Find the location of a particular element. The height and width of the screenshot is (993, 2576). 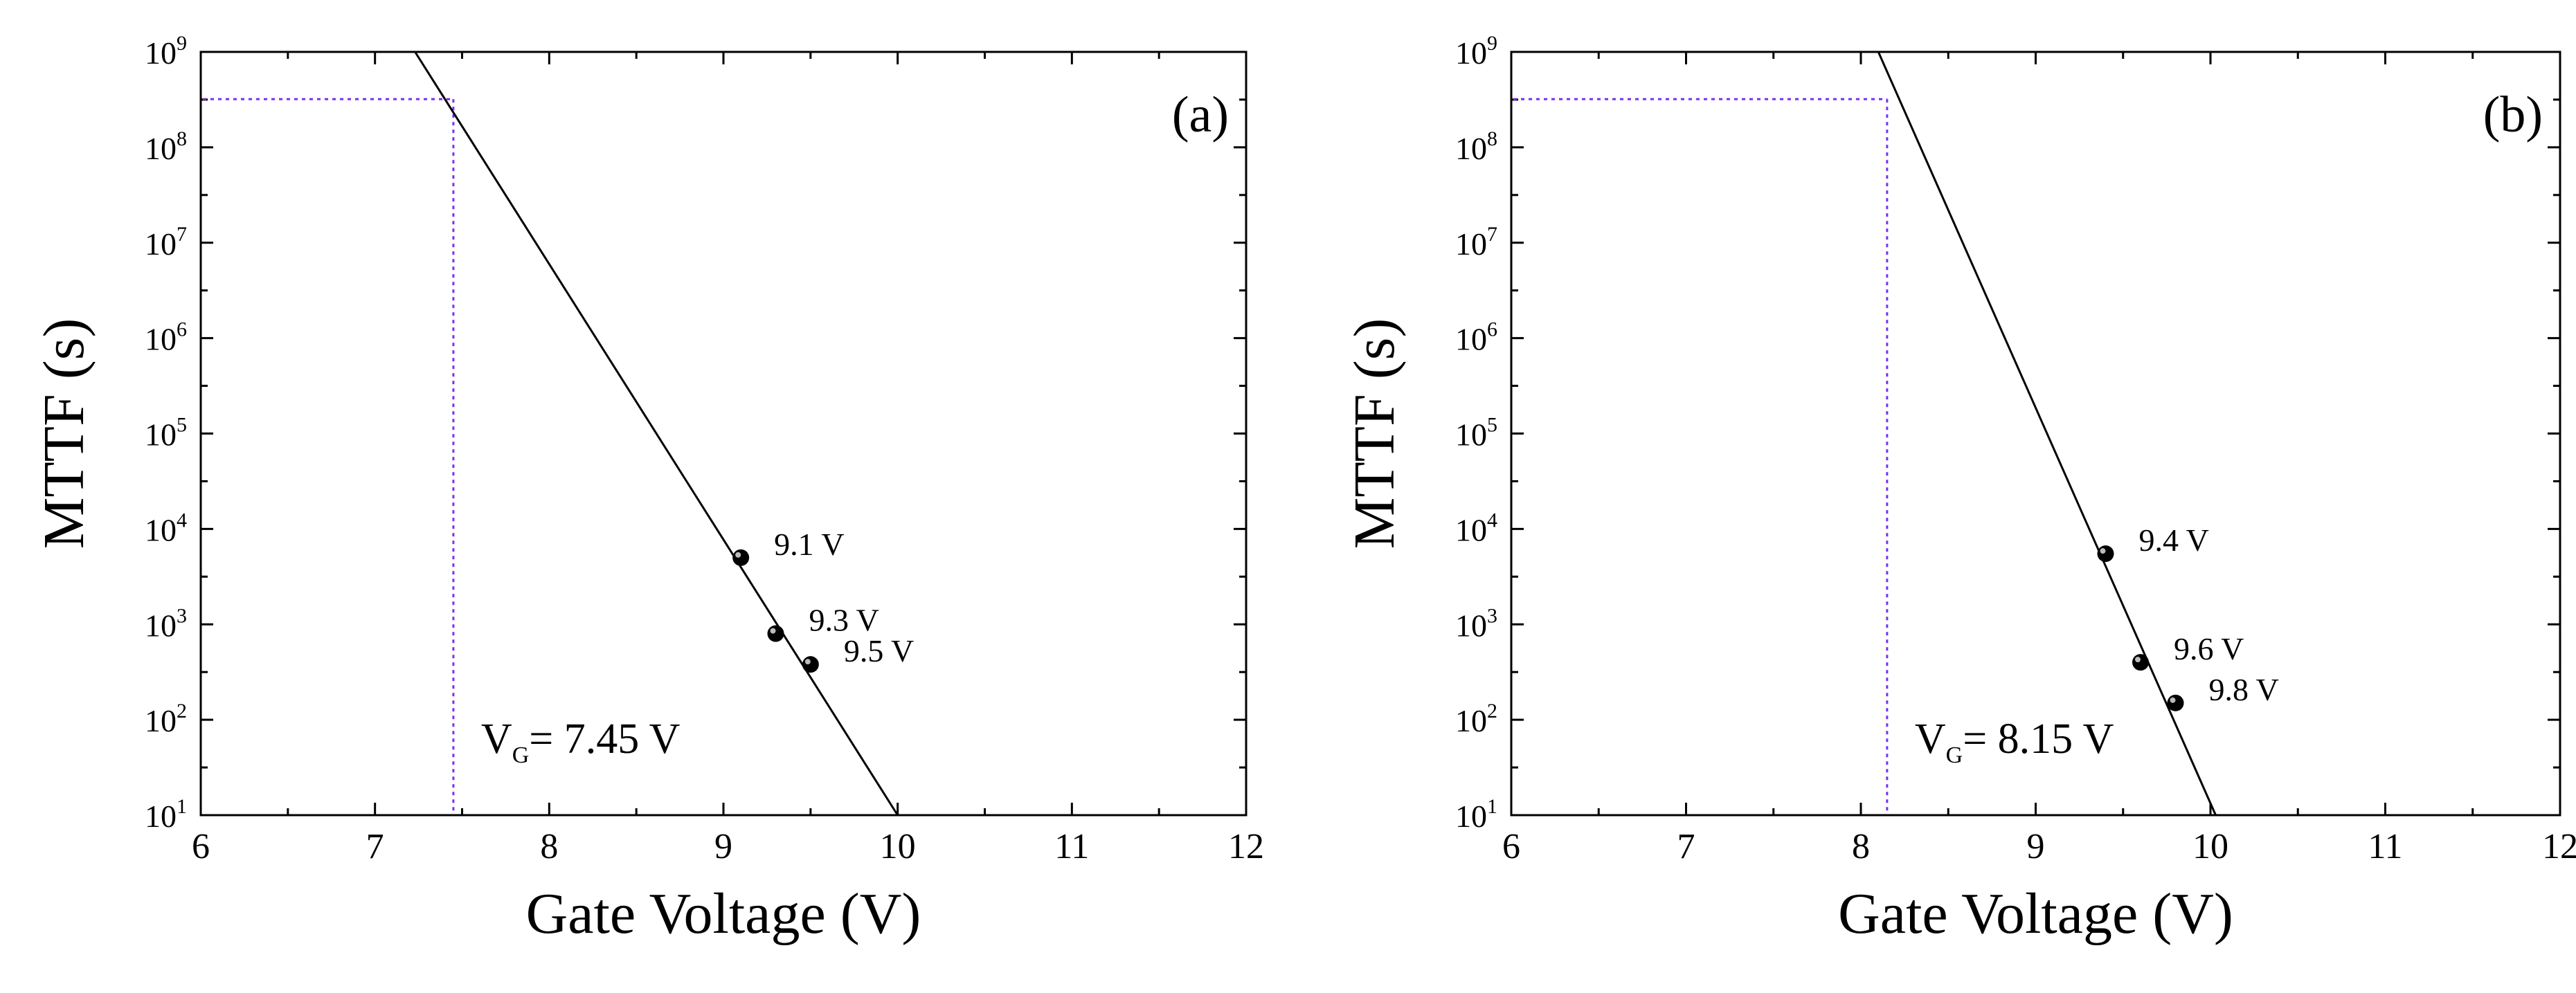

data-point-label: 9.4 V is located at coordinates (2174, 540).